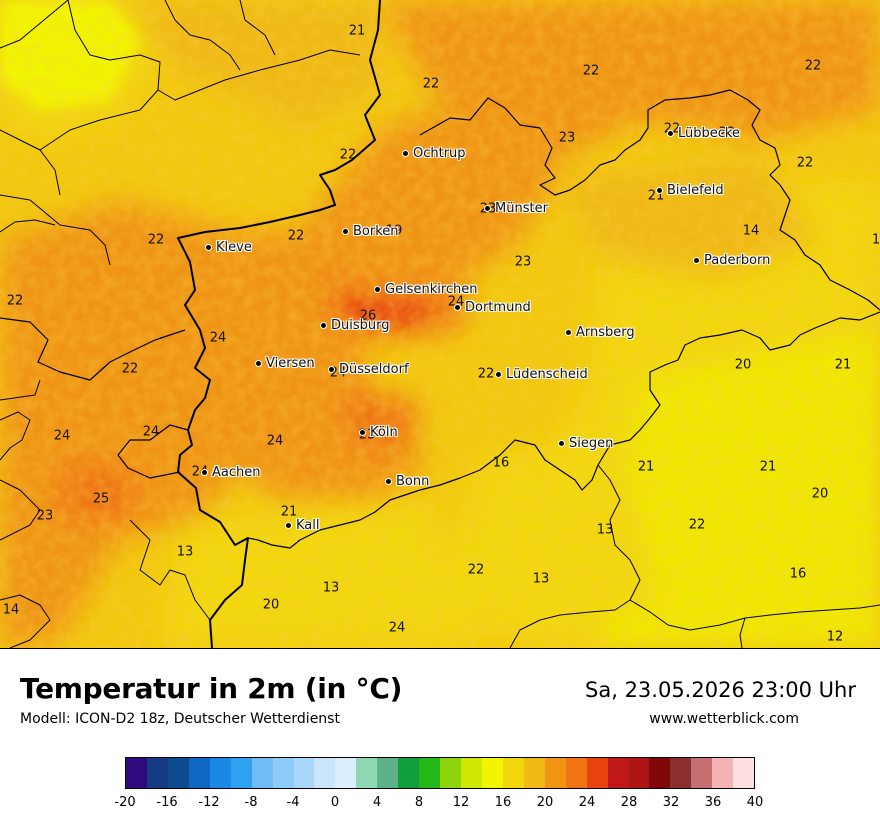 The height and width of the screenshot is (830, 880). What do you see at coordinates (251, 802) in the screenshot?
I see `legend-tick-label: -8` at bounding box center [251, 802].